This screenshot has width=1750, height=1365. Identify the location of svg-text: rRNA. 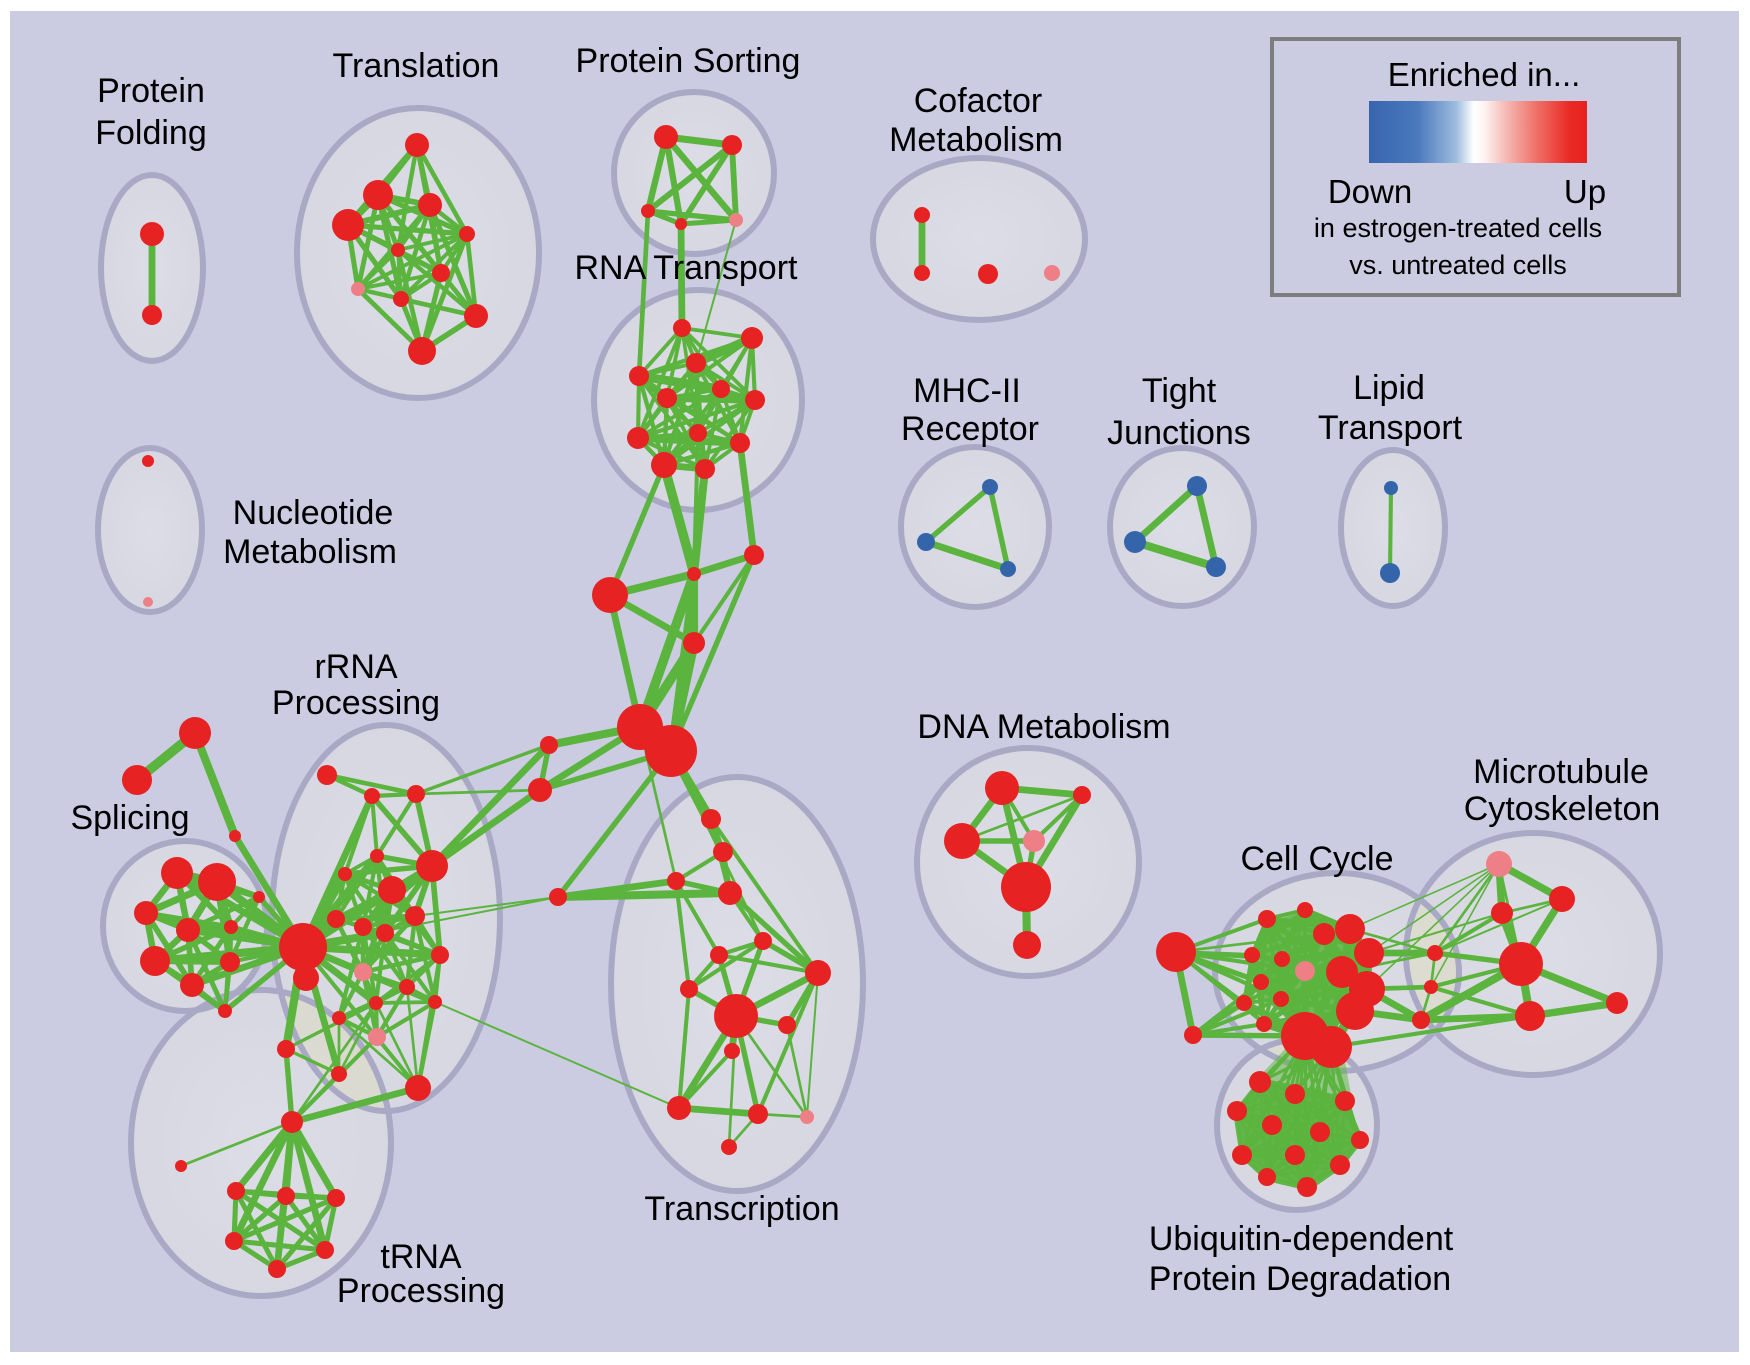
(355, 667).